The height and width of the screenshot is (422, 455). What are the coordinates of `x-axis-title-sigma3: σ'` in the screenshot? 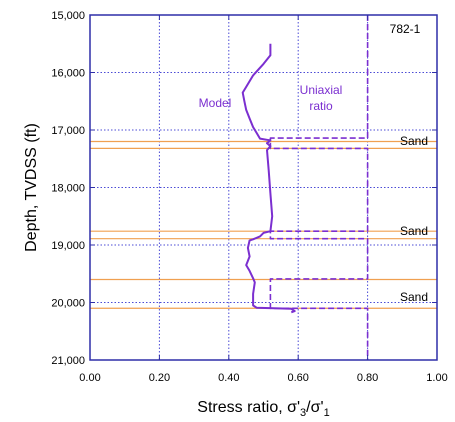 It's located at (293, 407).